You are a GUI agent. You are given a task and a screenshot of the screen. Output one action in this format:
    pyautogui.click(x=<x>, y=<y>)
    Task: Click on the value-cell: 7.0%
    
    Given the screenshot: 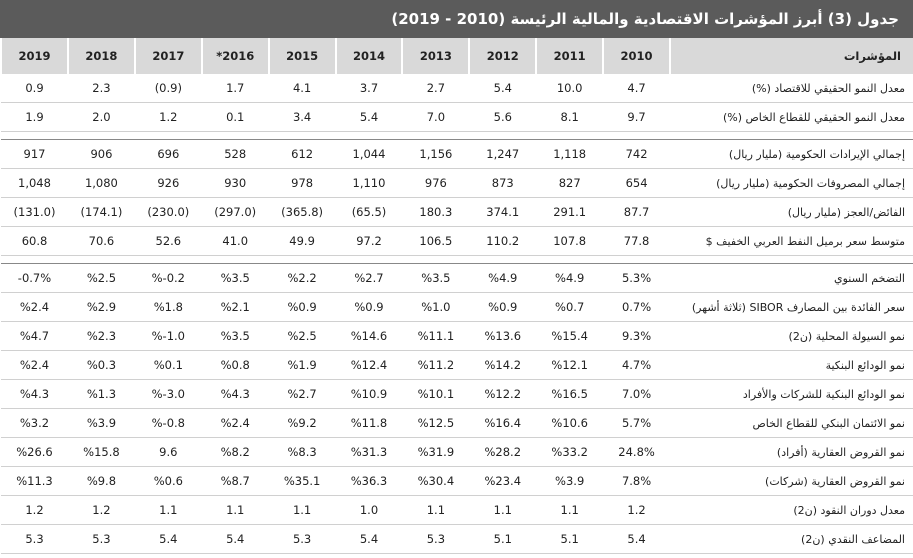 What is the action you would take?
    pyautogui.click(x=636, y=394)
    